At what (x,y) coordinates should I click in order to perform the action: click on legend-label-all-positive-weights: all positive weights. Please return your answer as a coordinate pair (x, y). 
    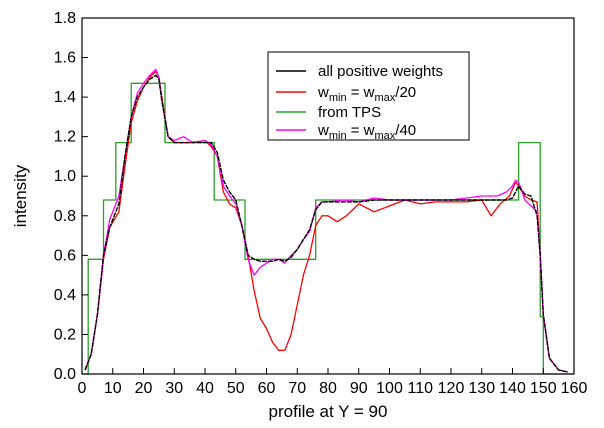
    Looking at the image, I should click on (380, 71).